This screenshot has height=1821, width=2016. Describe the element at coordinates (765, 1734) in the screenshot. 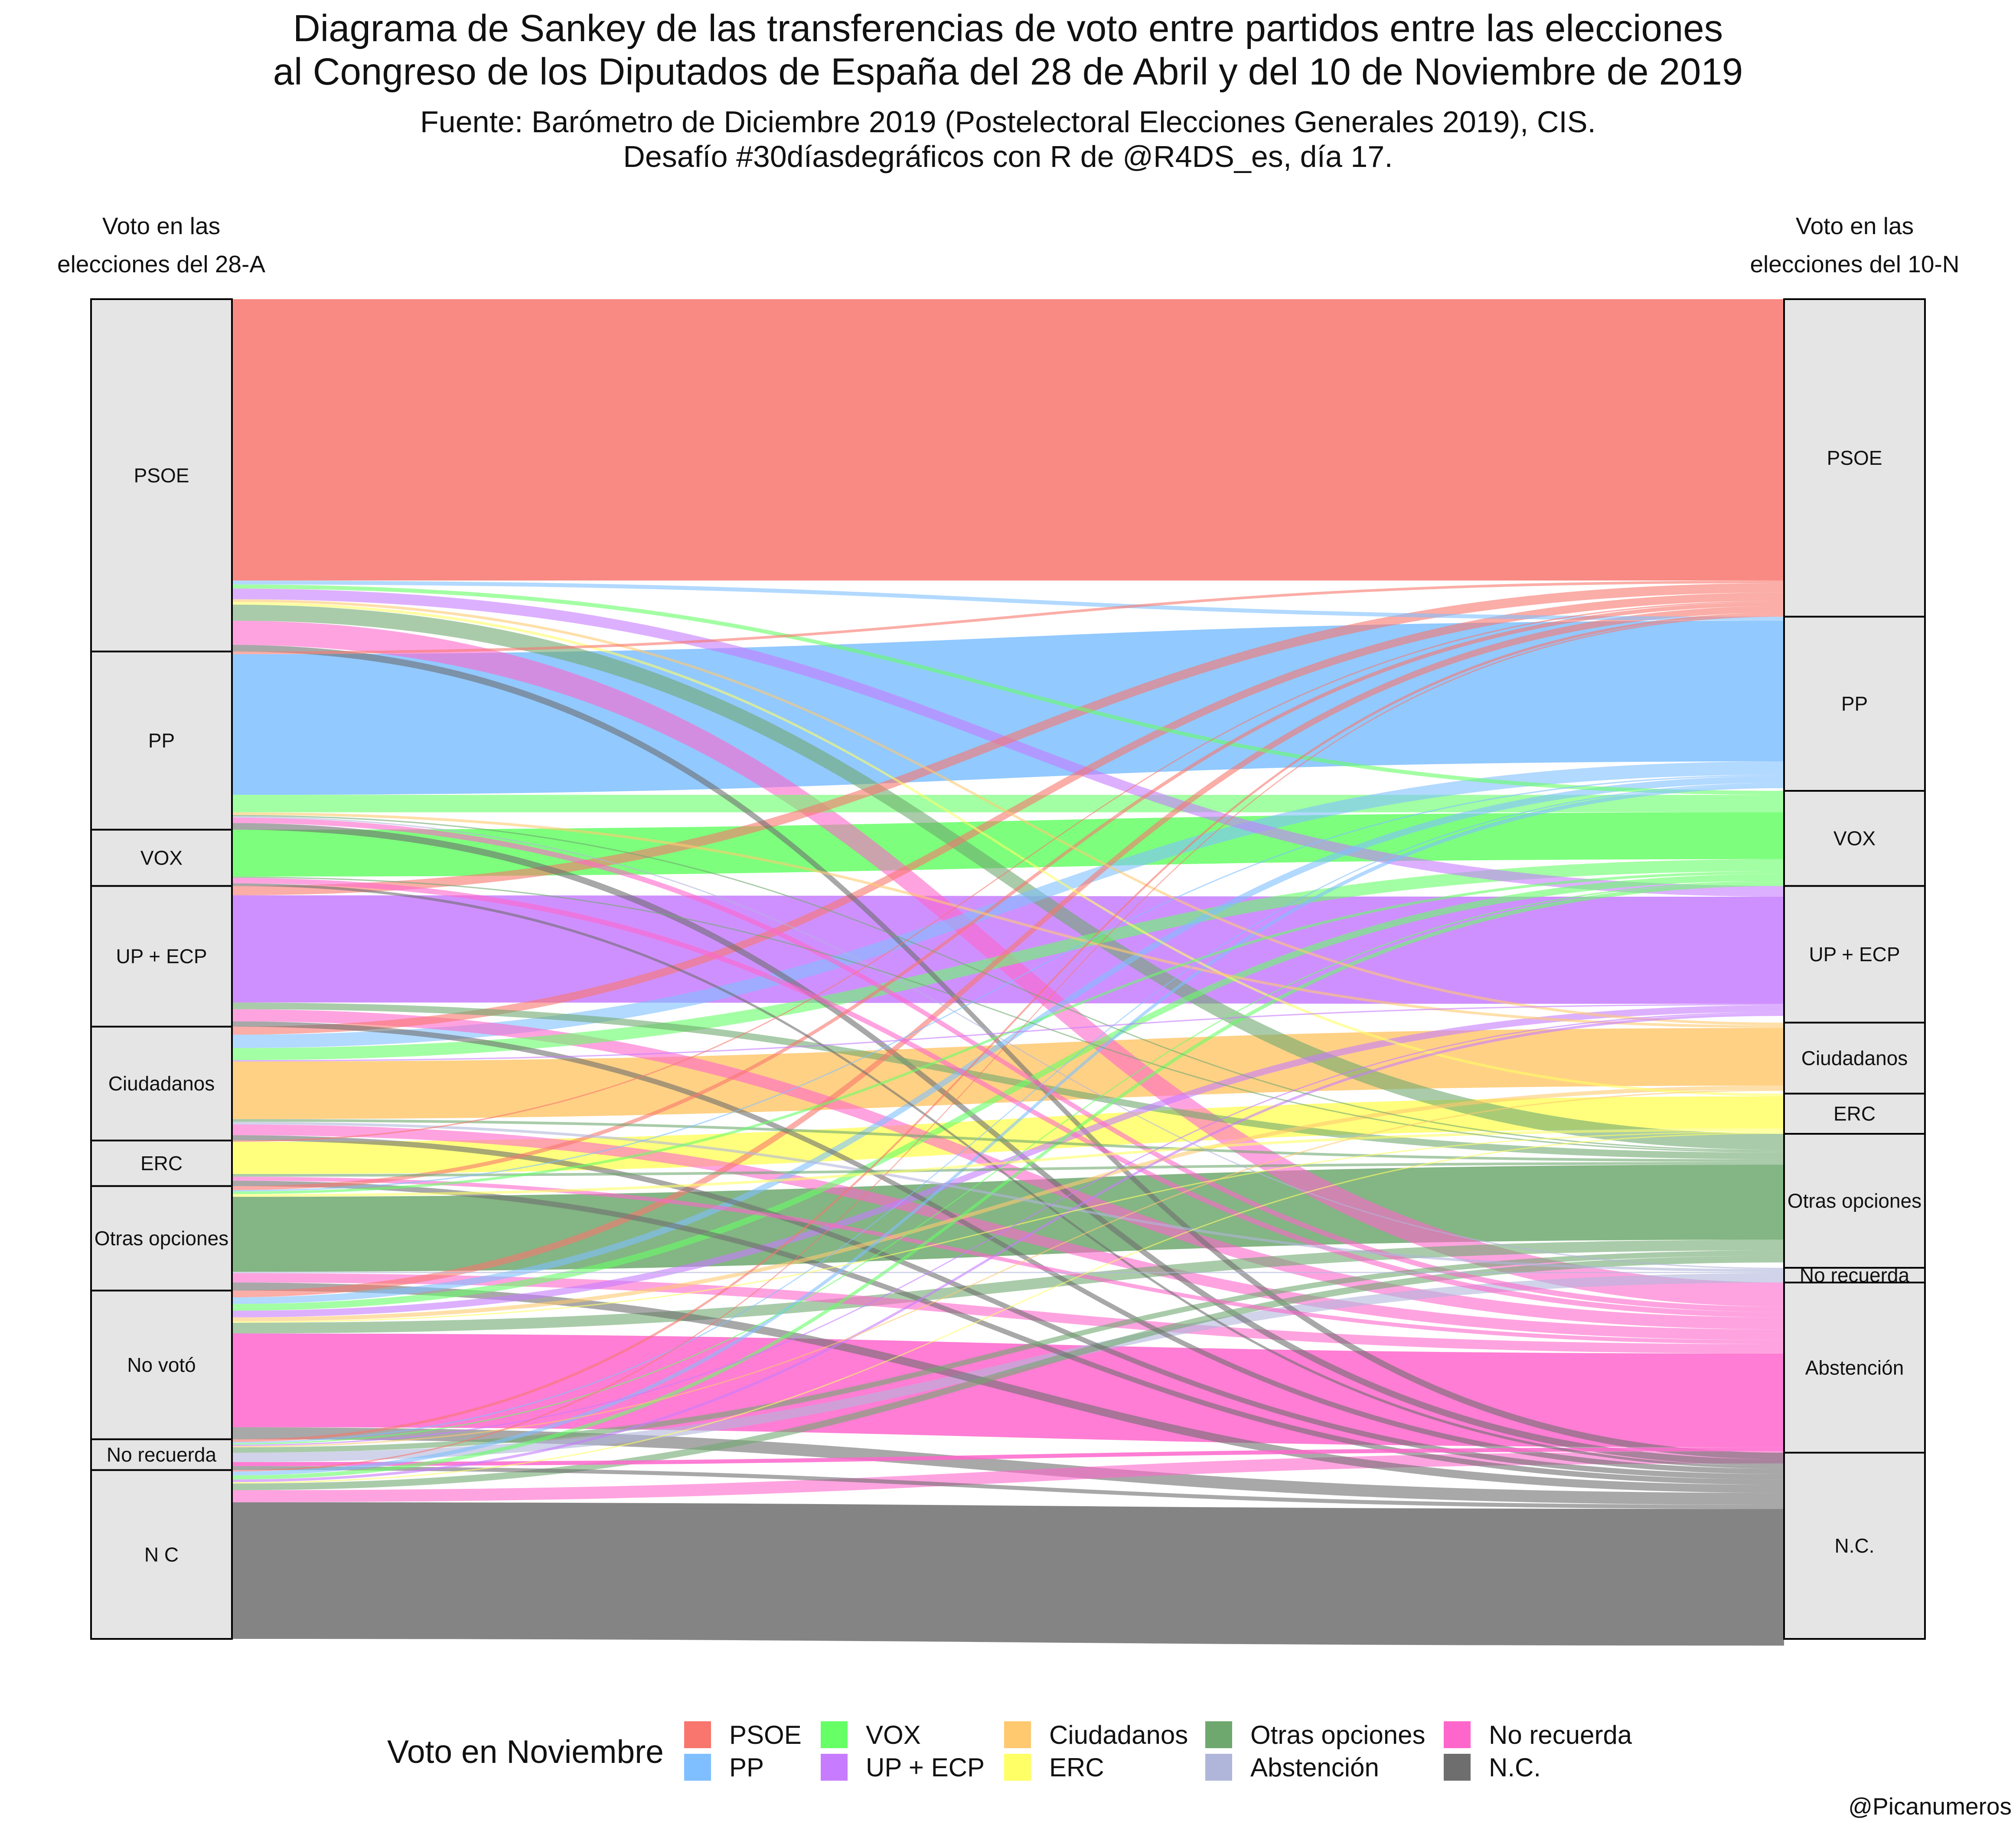

I see `legend-label-psoe: PSOE` at that location.